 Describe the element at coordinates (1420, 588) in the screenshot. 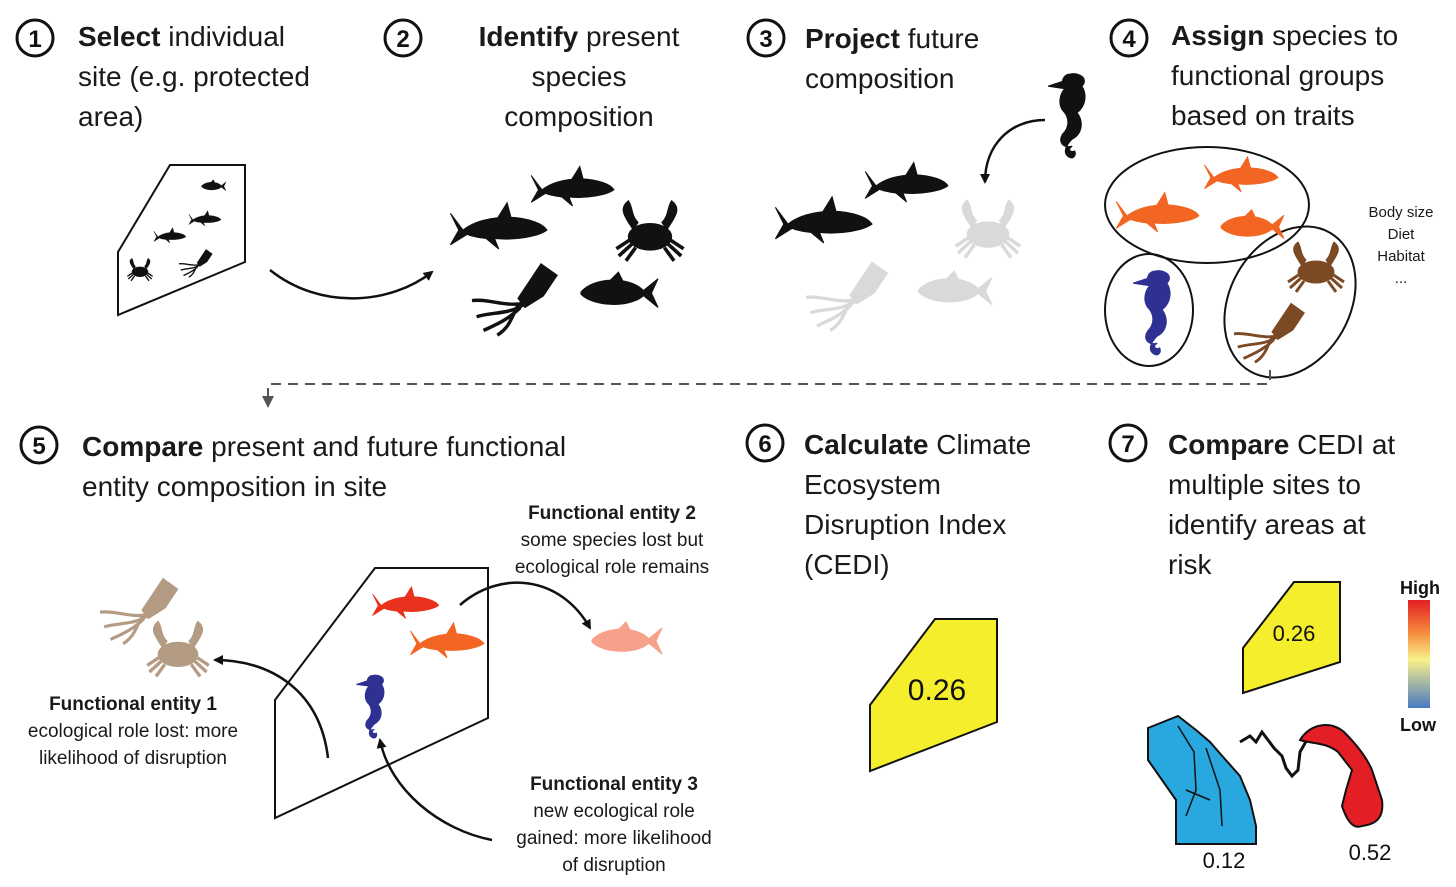

I see `legend-high-label: High` at that location.